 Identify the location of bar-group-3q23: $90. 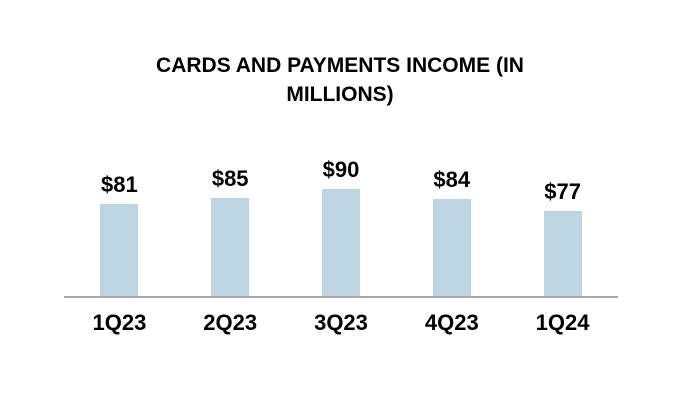
(341, 218).